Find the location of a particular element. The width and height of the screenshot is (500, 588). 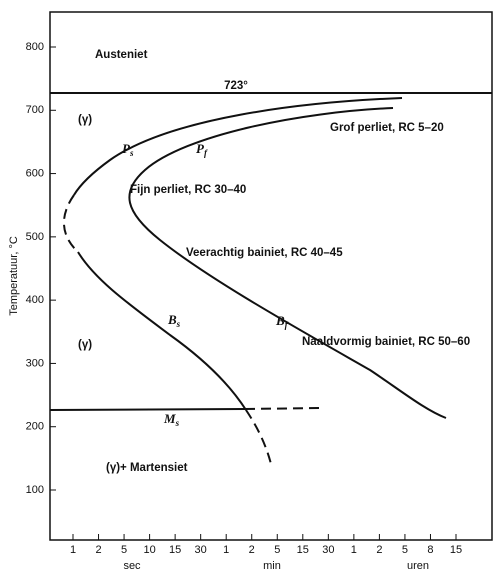

y-tick-label: 100 is located at coordinates (35, 490).